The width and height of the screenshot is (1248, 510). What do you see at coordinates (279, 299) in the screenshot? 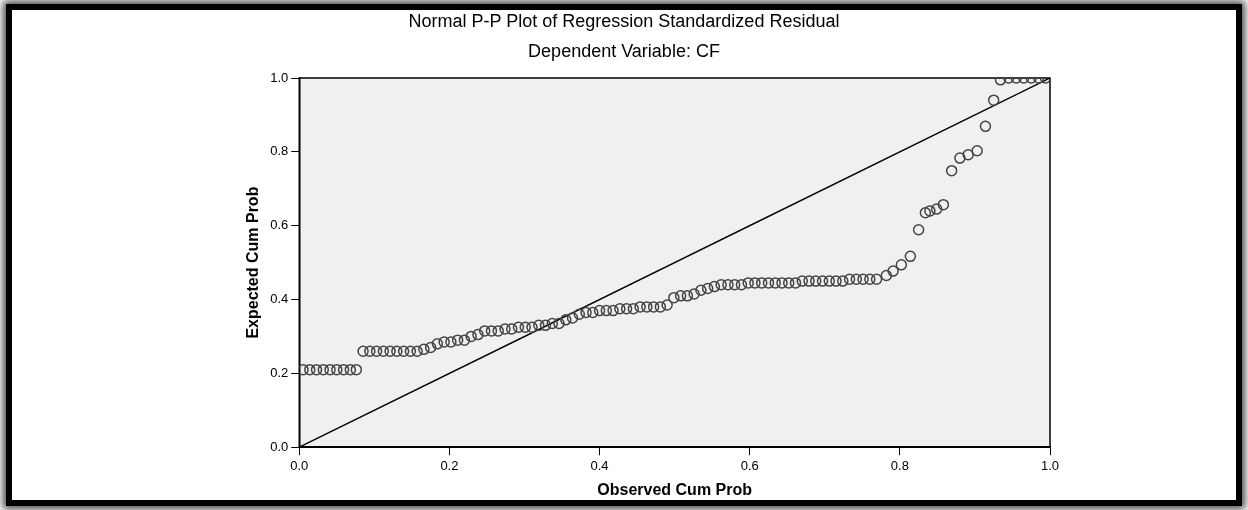
I see `y-tick-label: 0.4` at bounding box center [279, 299].